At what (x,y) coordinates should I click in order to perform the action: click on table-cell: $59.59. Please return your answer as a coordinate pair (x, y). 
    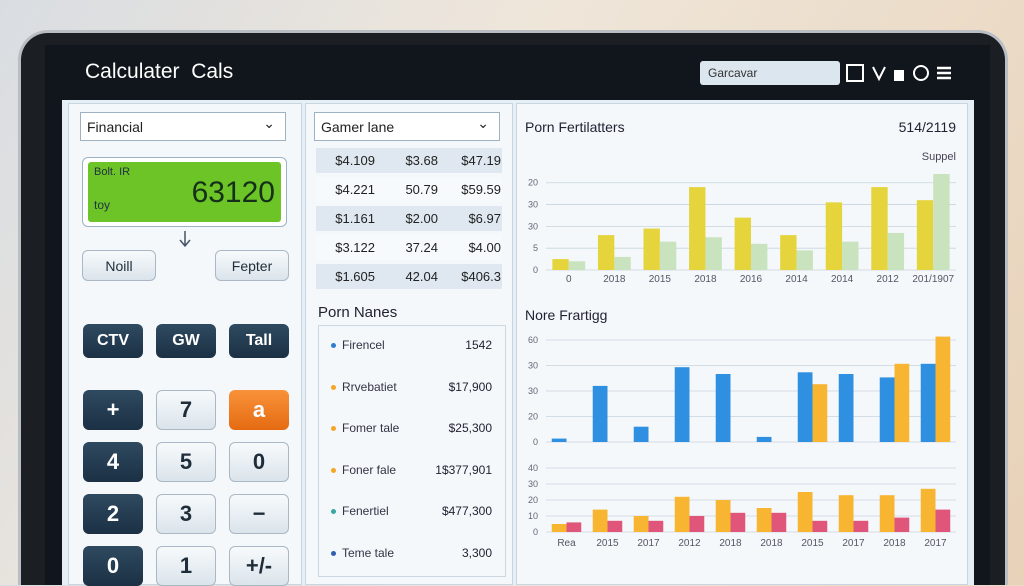
    Looking at the image, I should click on (481, 189).